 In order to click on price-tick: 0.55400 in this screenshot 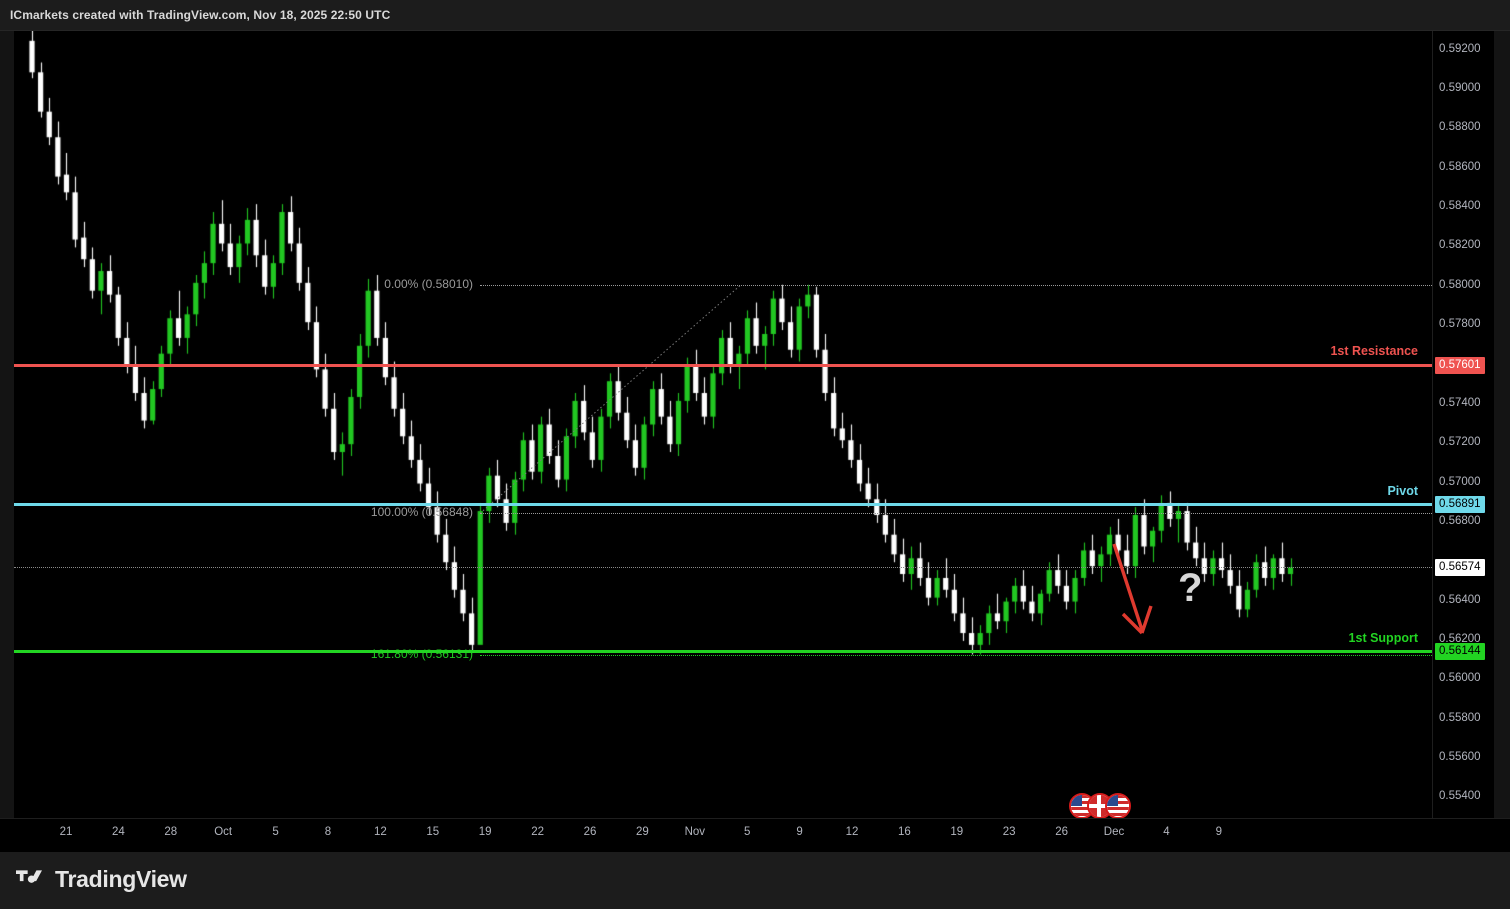, I will do `click(1460, 796)`.